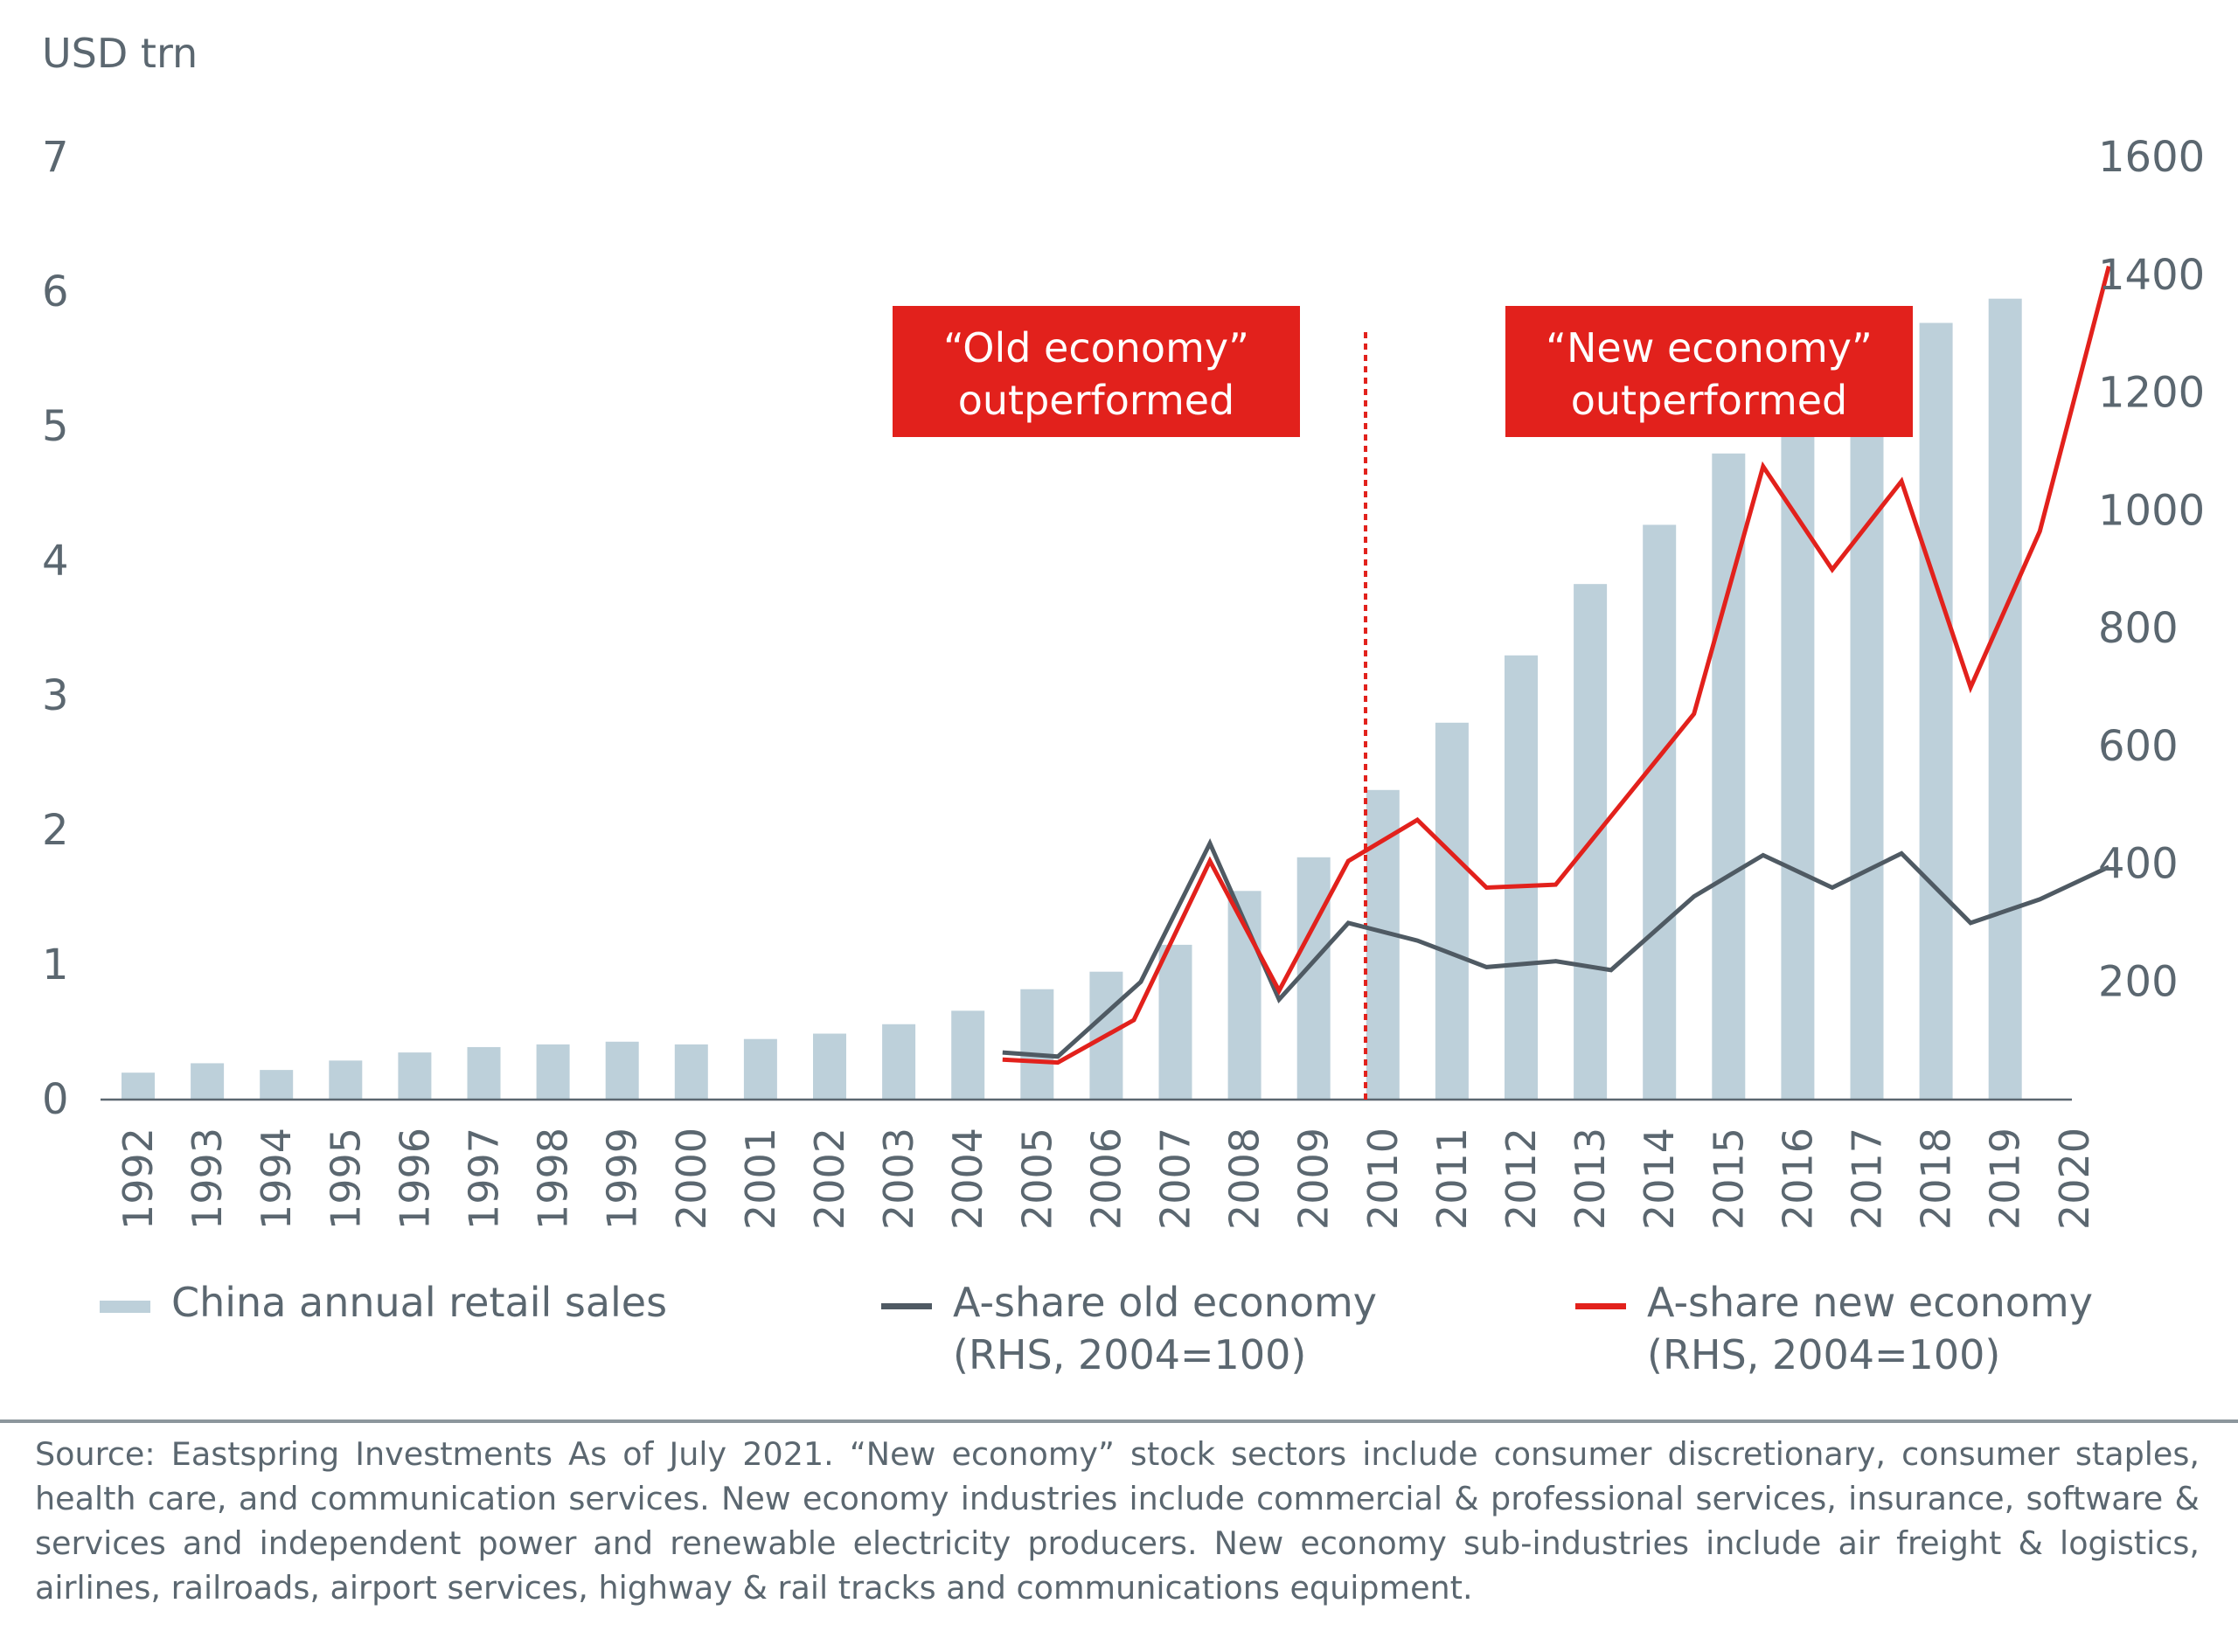 The width and height of the screenshot is (2238, 1652). I want to click on annotation-old-line1: “Old economy”, so click(1096, 348).